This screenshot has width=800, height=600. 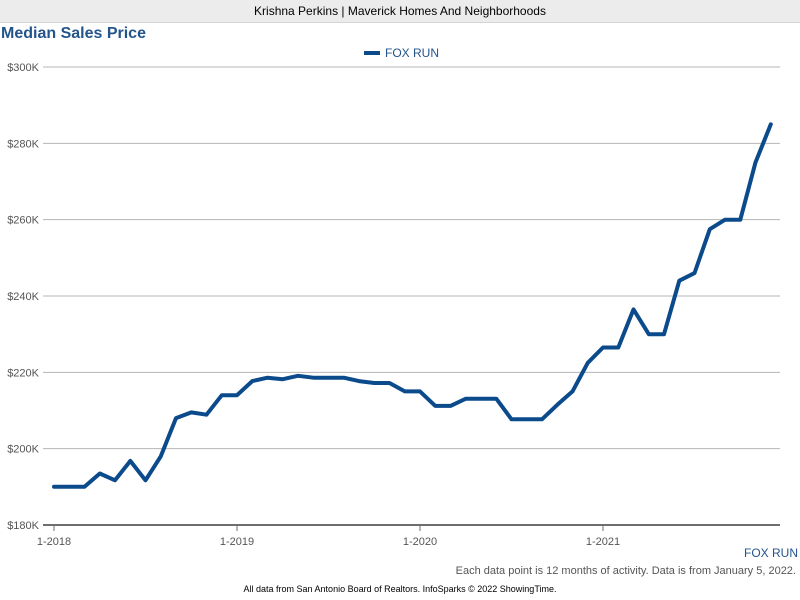 I want to click on x-tick-label: 1-2018, so click(x=54, y=542).